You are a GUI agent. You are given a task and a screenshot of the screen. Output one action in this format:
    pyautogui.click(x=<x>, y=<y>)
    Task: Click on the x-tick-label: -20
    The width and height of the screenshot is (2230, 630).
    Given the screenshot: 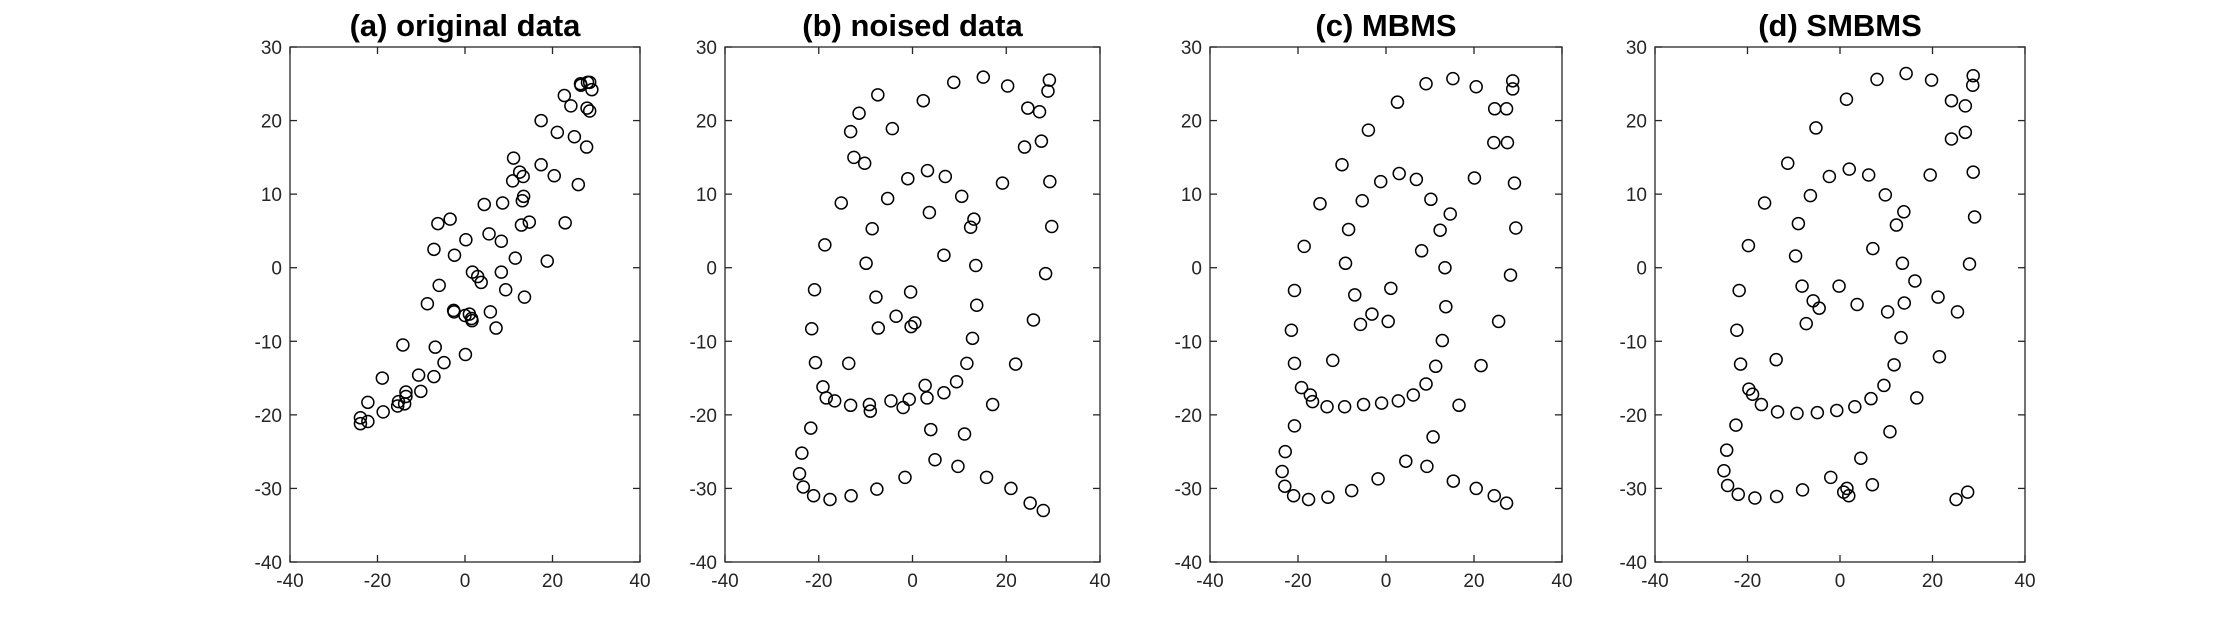 What is the action you would take?
    pyautogui.click(x=1747, y=581)
    